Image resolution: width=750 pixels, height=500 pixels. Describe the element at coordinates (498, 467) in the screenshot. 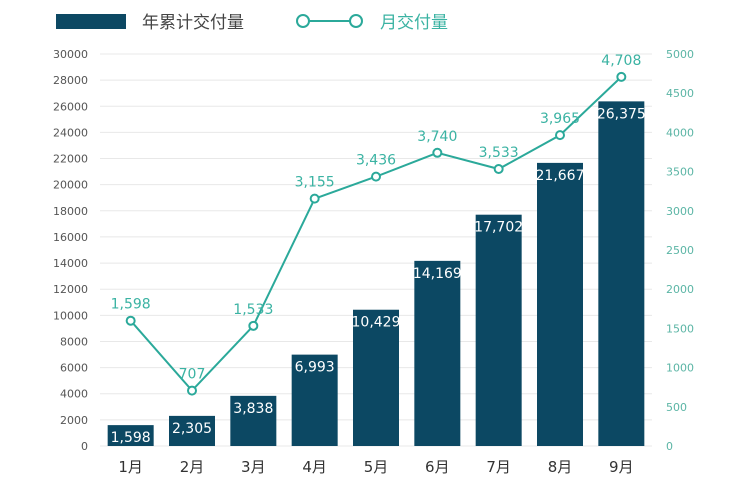

I see `x-tick-label: 7月` at that location.